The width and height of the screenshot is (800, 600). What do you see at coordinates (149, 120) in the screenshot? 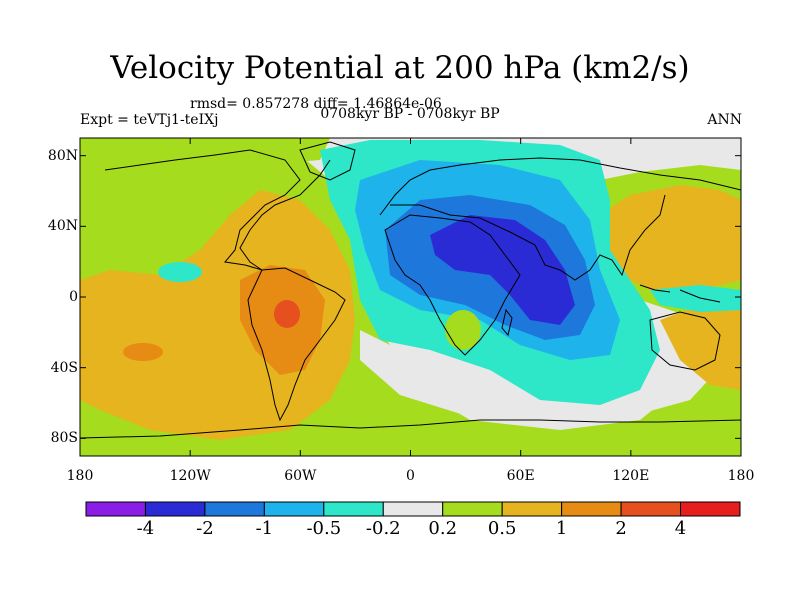
I see `experiment-label: Expt = teVTj1-teIXj` at bounding box center [149, 120].